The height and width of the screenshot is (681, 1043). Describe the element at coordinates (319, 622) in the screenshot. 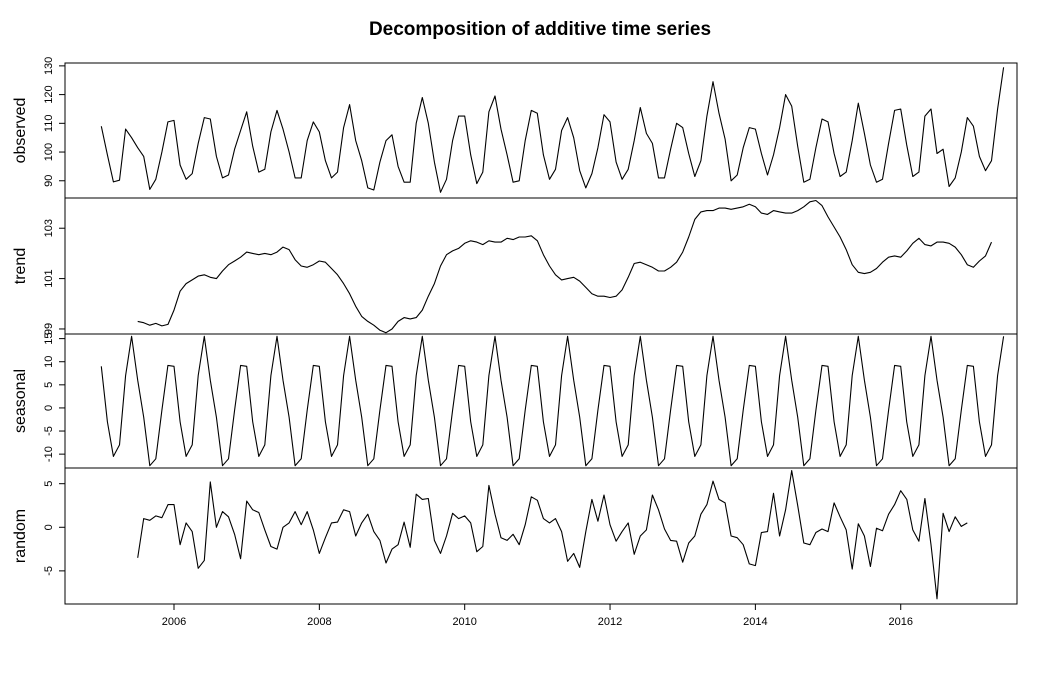

I see `x-tick-label: 2008` at that location.